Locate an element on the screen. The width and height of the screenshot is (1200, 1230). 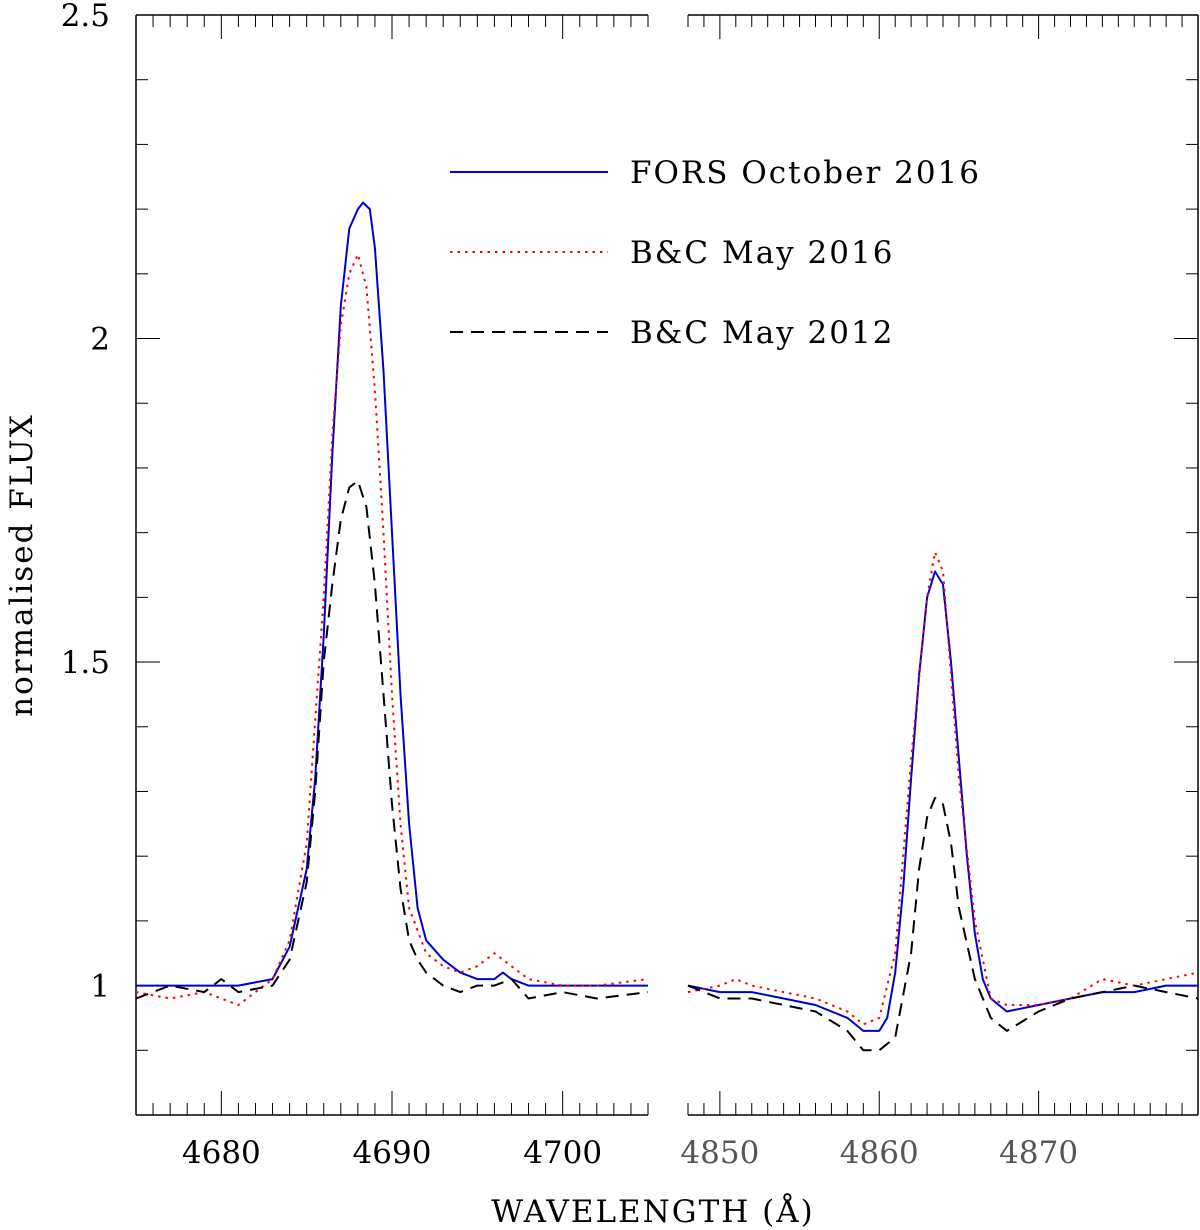
x-tick-label: 4850 is located at coordinates (719, 1153).